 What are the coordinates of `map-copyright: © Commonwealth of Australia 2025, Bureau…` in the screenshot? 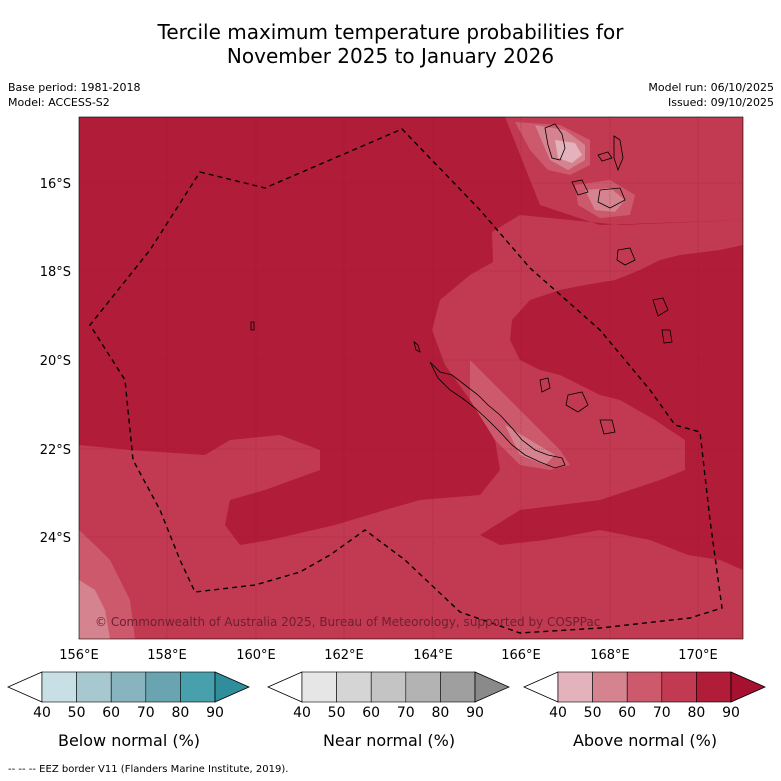 It's located at (347, 622).